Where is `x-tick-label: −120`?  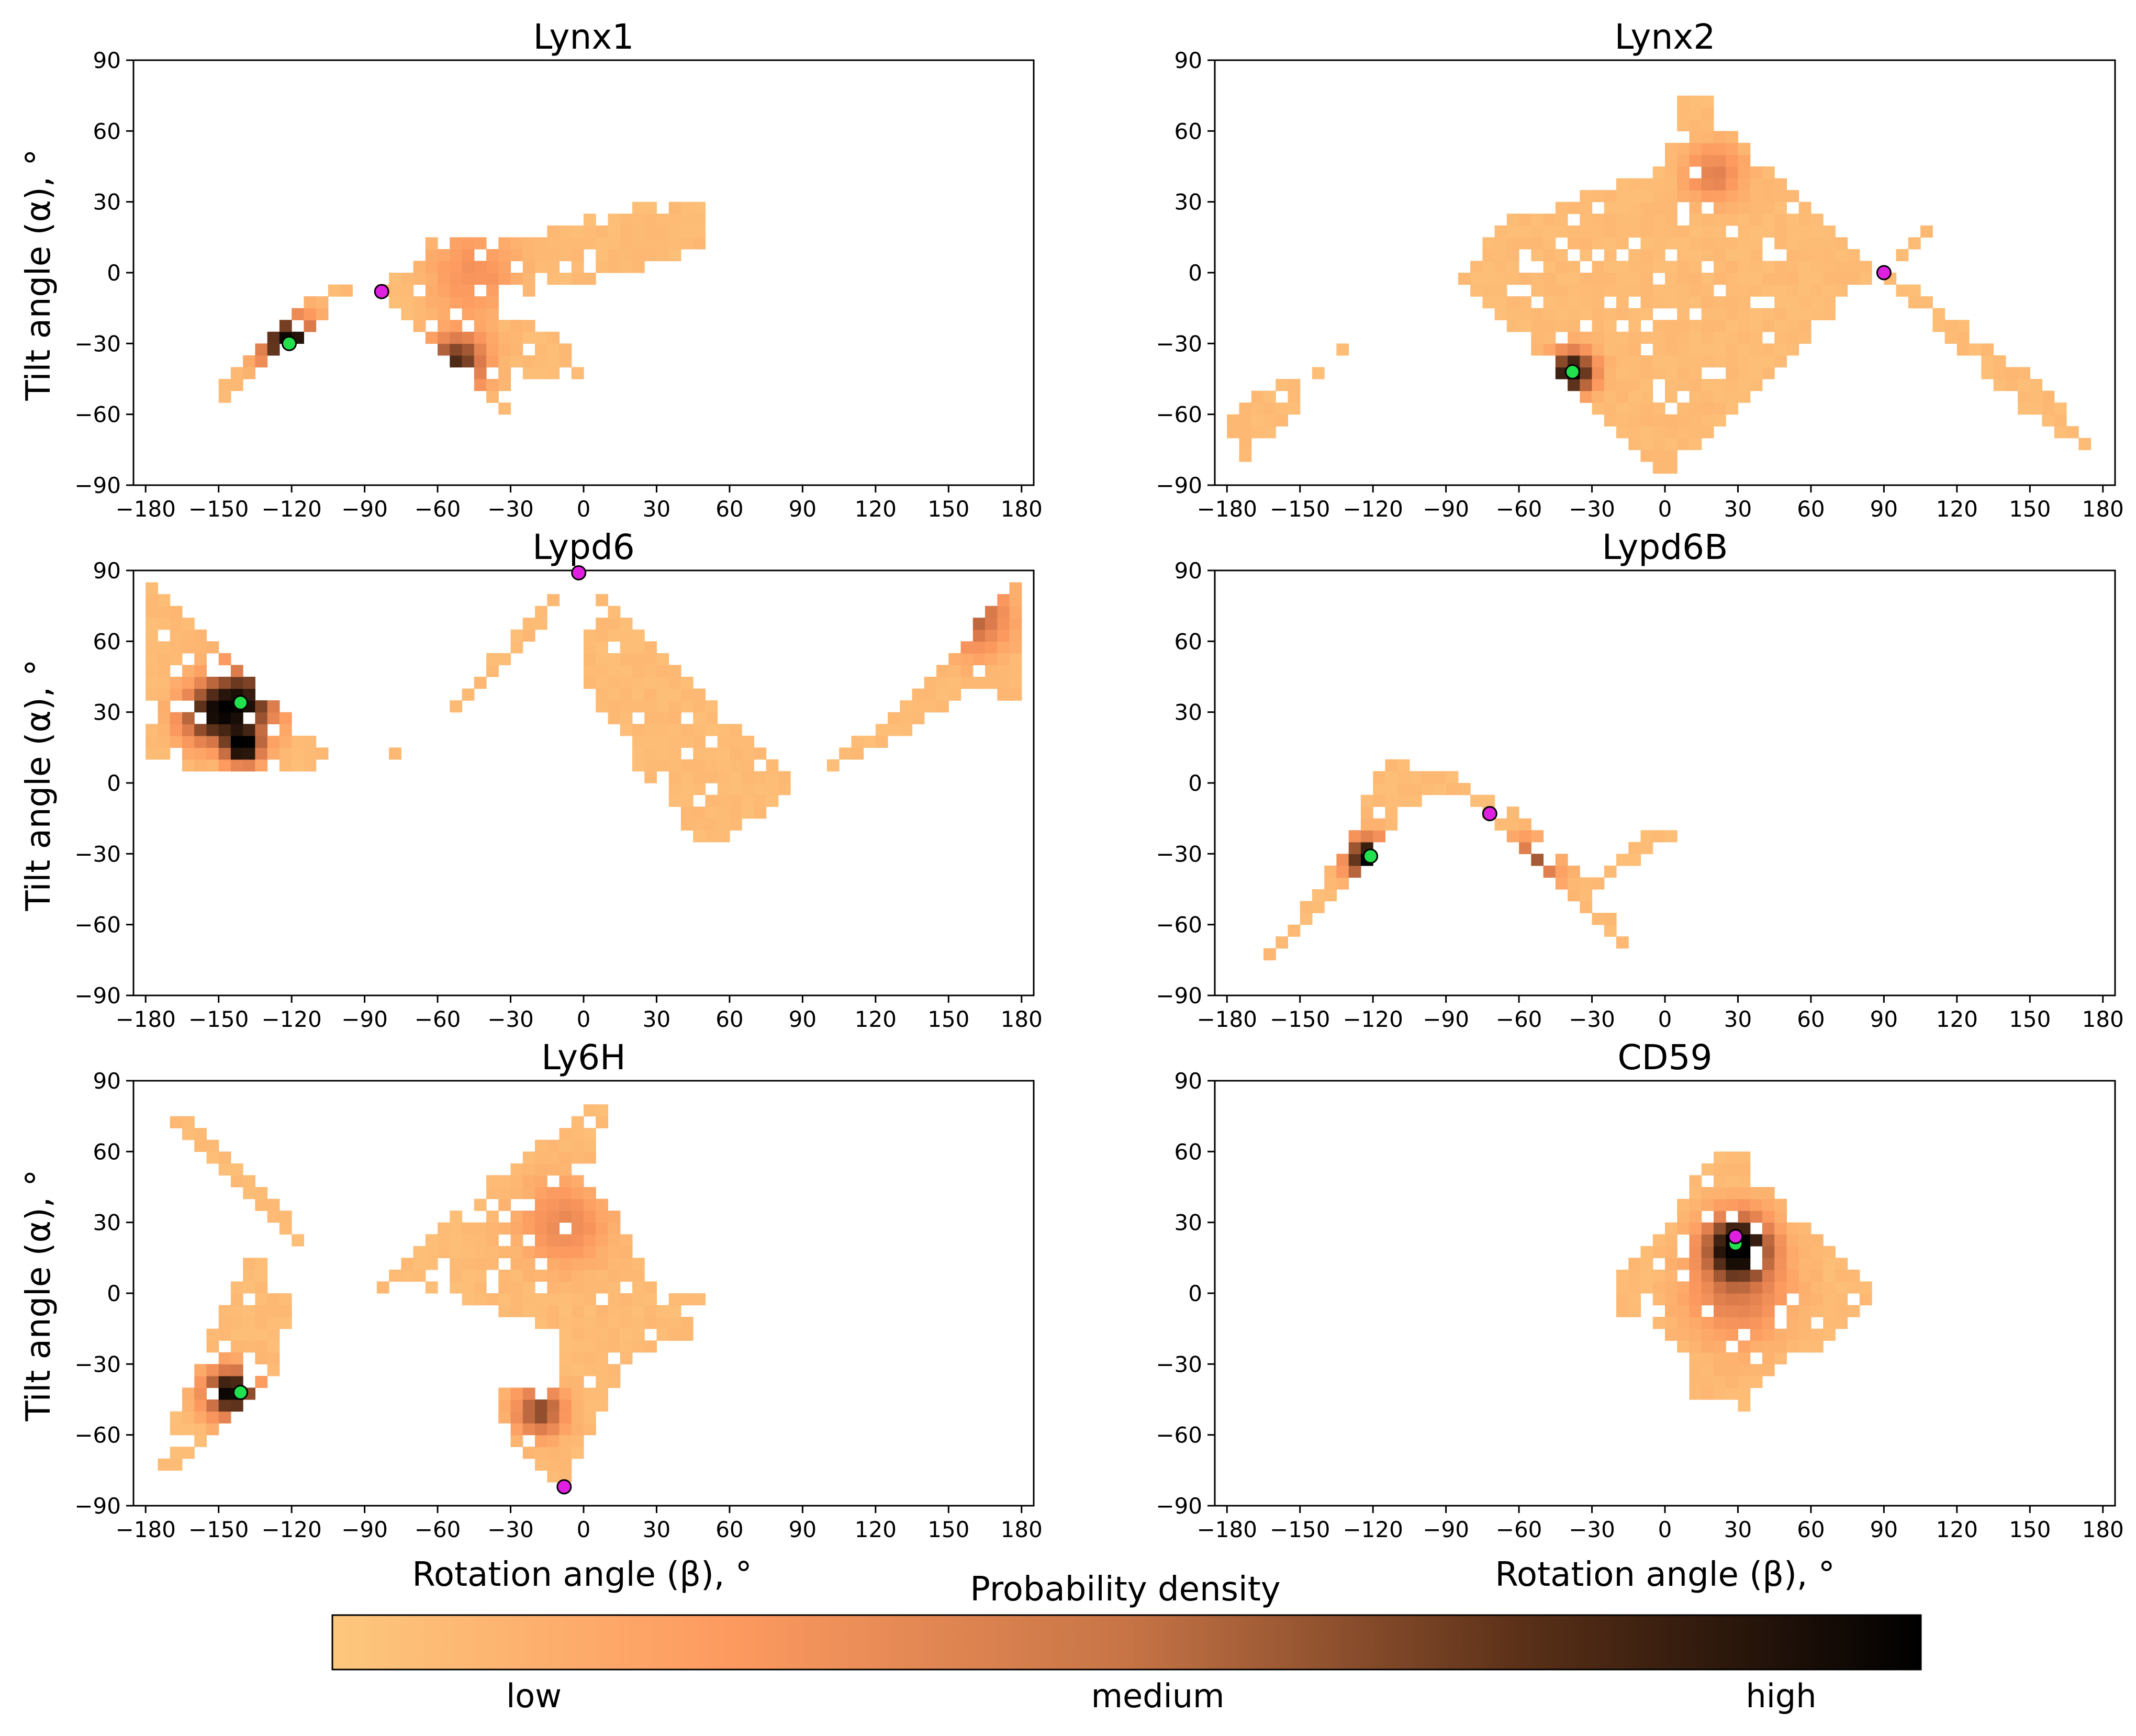
x-tick-label: −120 is located at coordinates (1373, 509).